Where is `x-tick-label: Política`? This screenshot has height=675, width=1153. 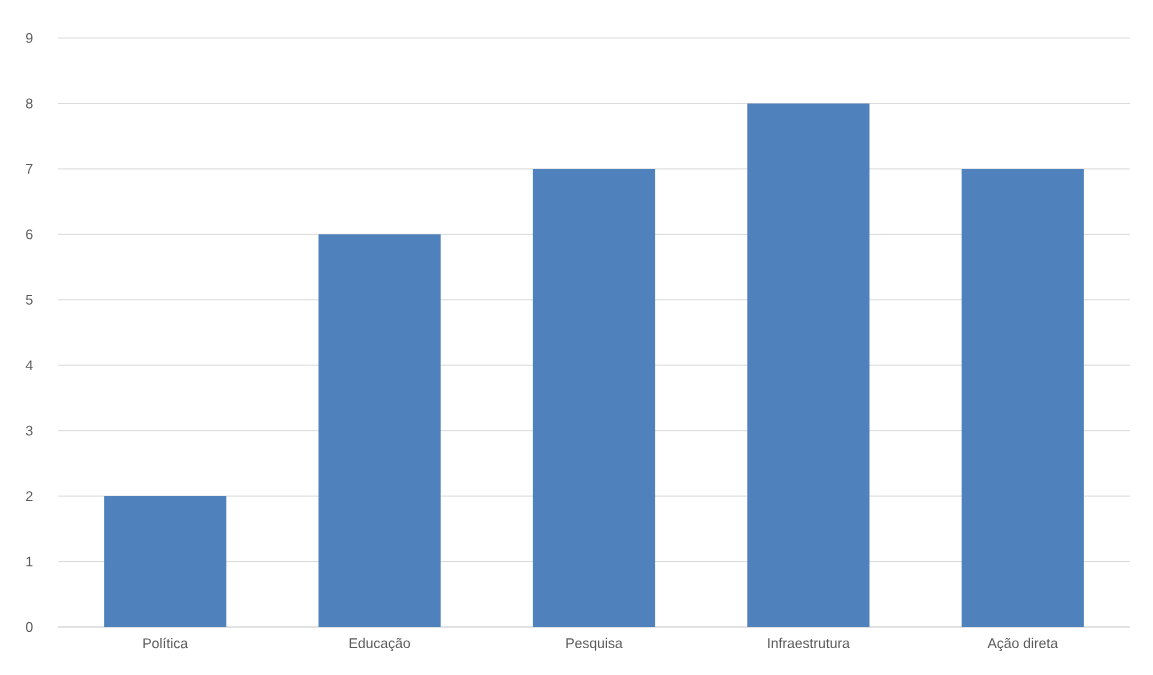
x-tick-label: Política is located at coordinates (166, 643).